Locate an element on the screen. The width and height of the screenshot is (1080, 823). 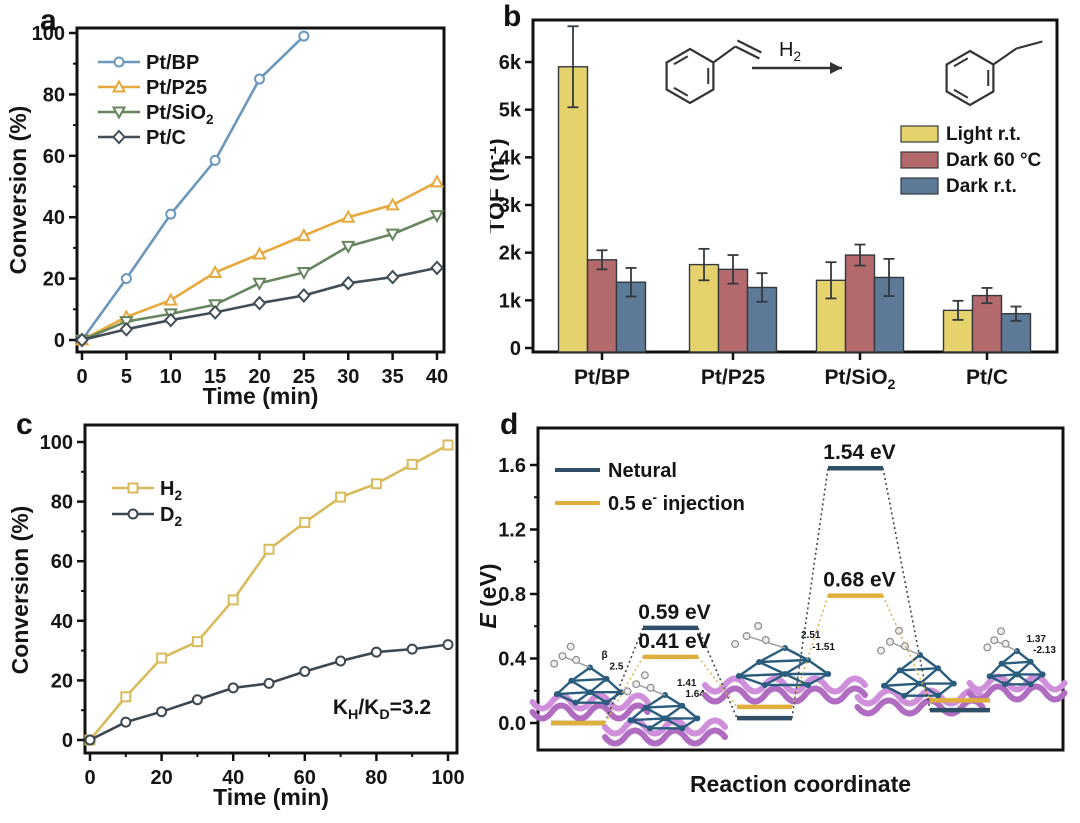
series-line is located at coordinates (259, 261).